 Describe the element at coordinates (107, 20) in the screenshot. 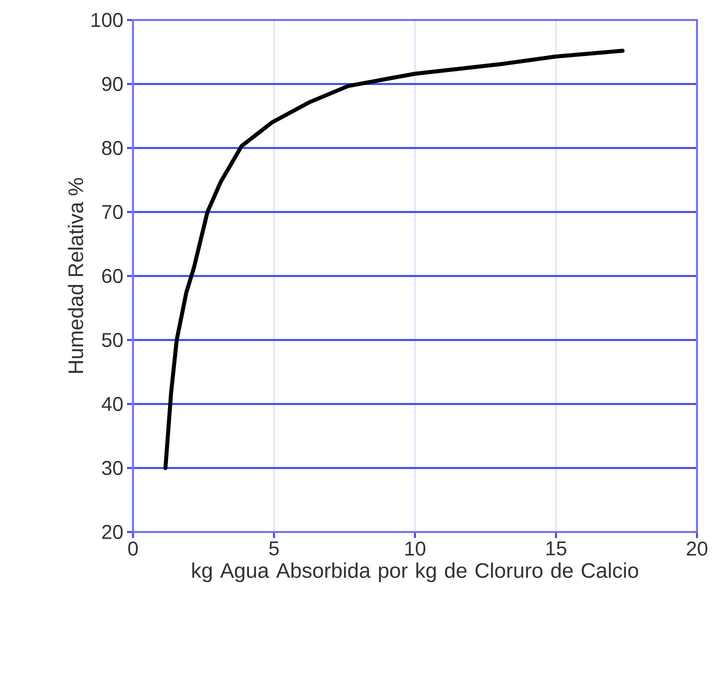

I see `y-tick-label: 100` at that location.